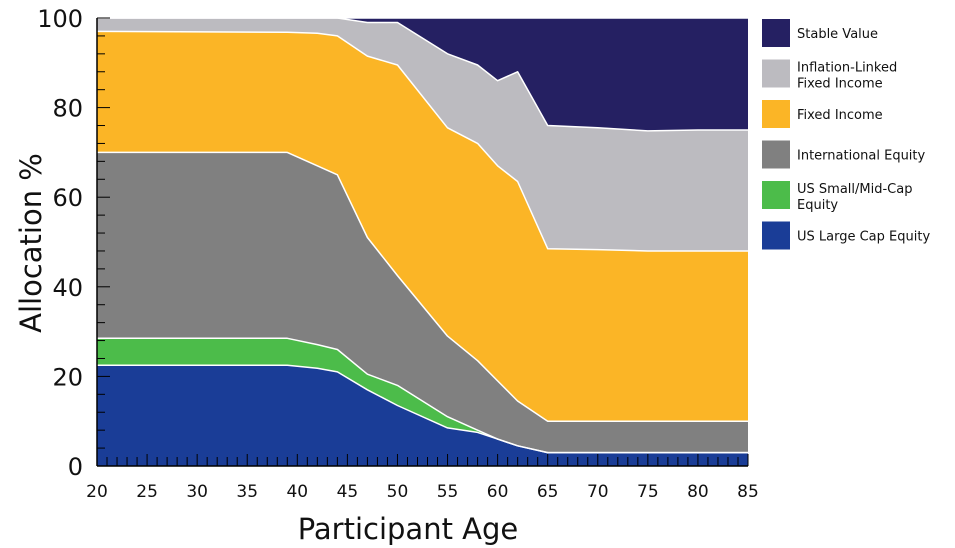 This screenshot has width=955, height=548. Describe the element at coordinates (398, 492) in the screenshot. I see `x-tick-label: 50` at that location.